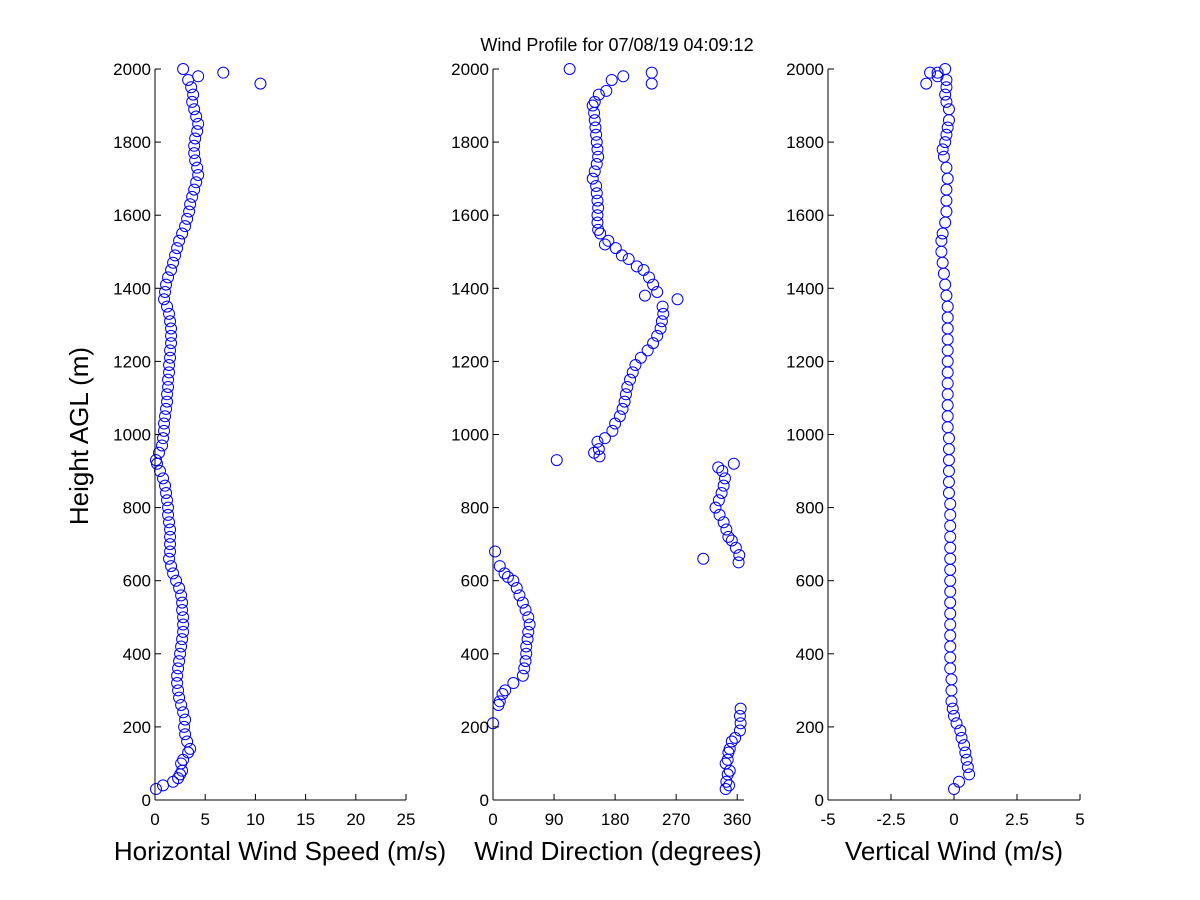 The width and height of the screenshot is (1200, 900). What do you see at coordinates (827, 819) in the screenshot?
I see `vertical-x-tick-label: -5` at bounding box center [827, 819].